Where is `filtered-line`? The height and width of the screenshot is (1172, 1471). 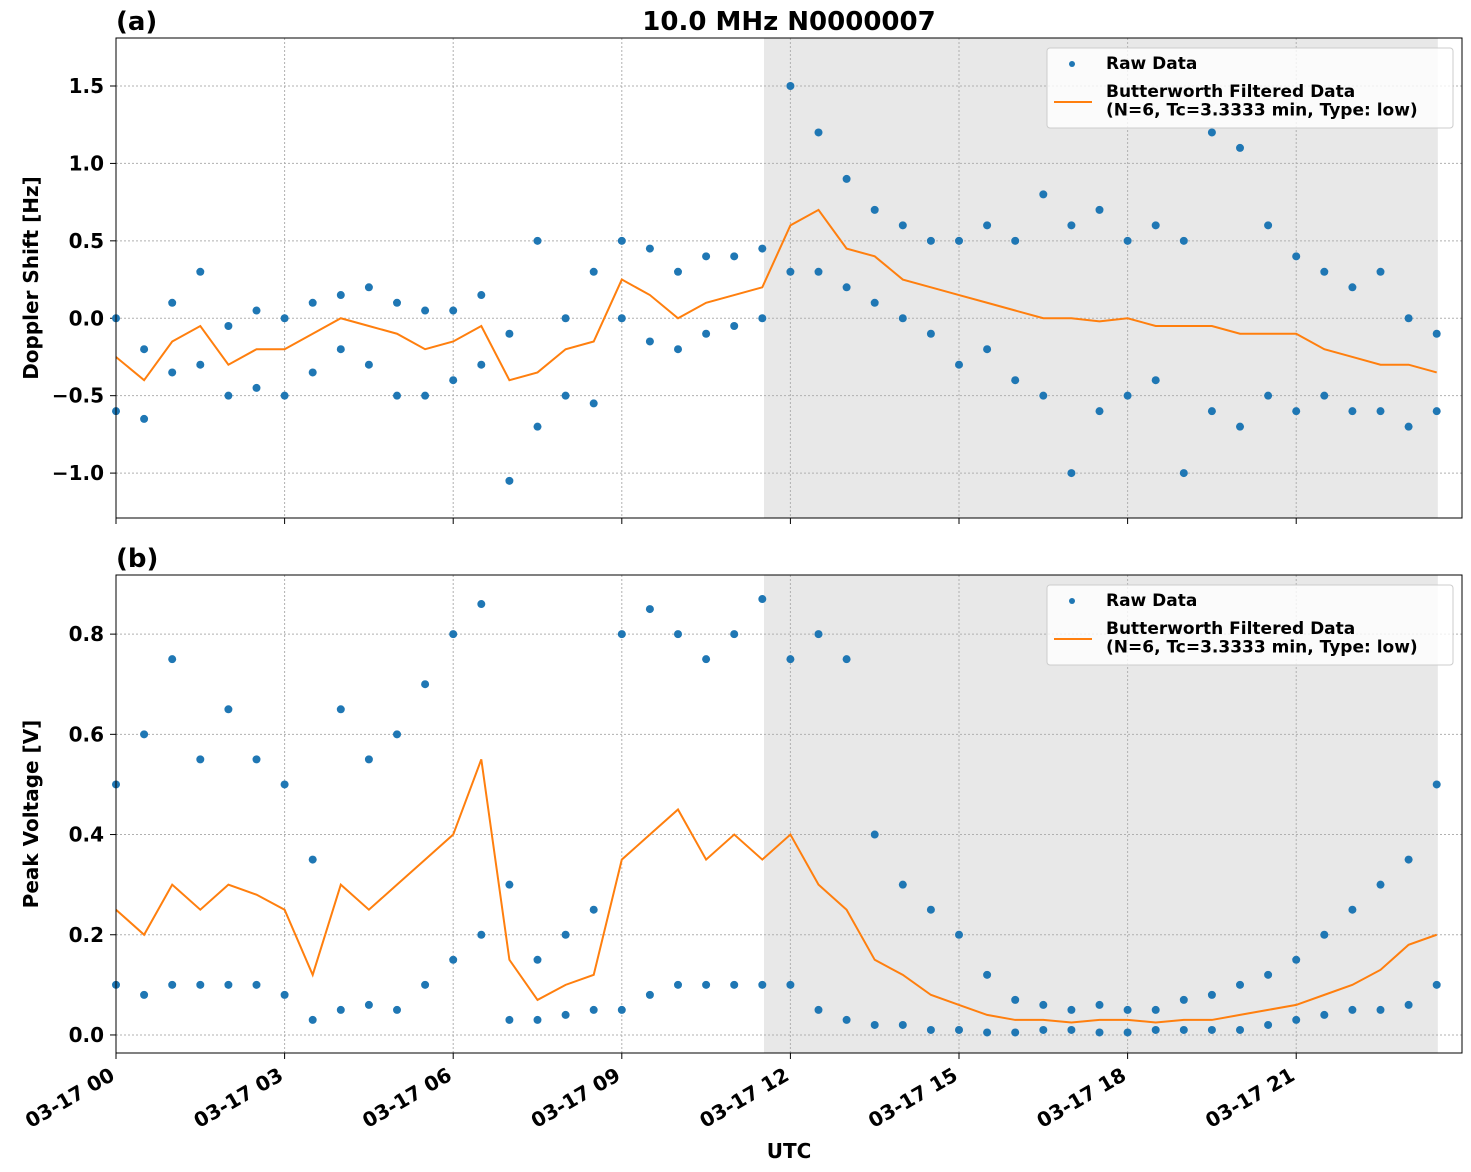 filtered-line is located at coordinates (776, 295).